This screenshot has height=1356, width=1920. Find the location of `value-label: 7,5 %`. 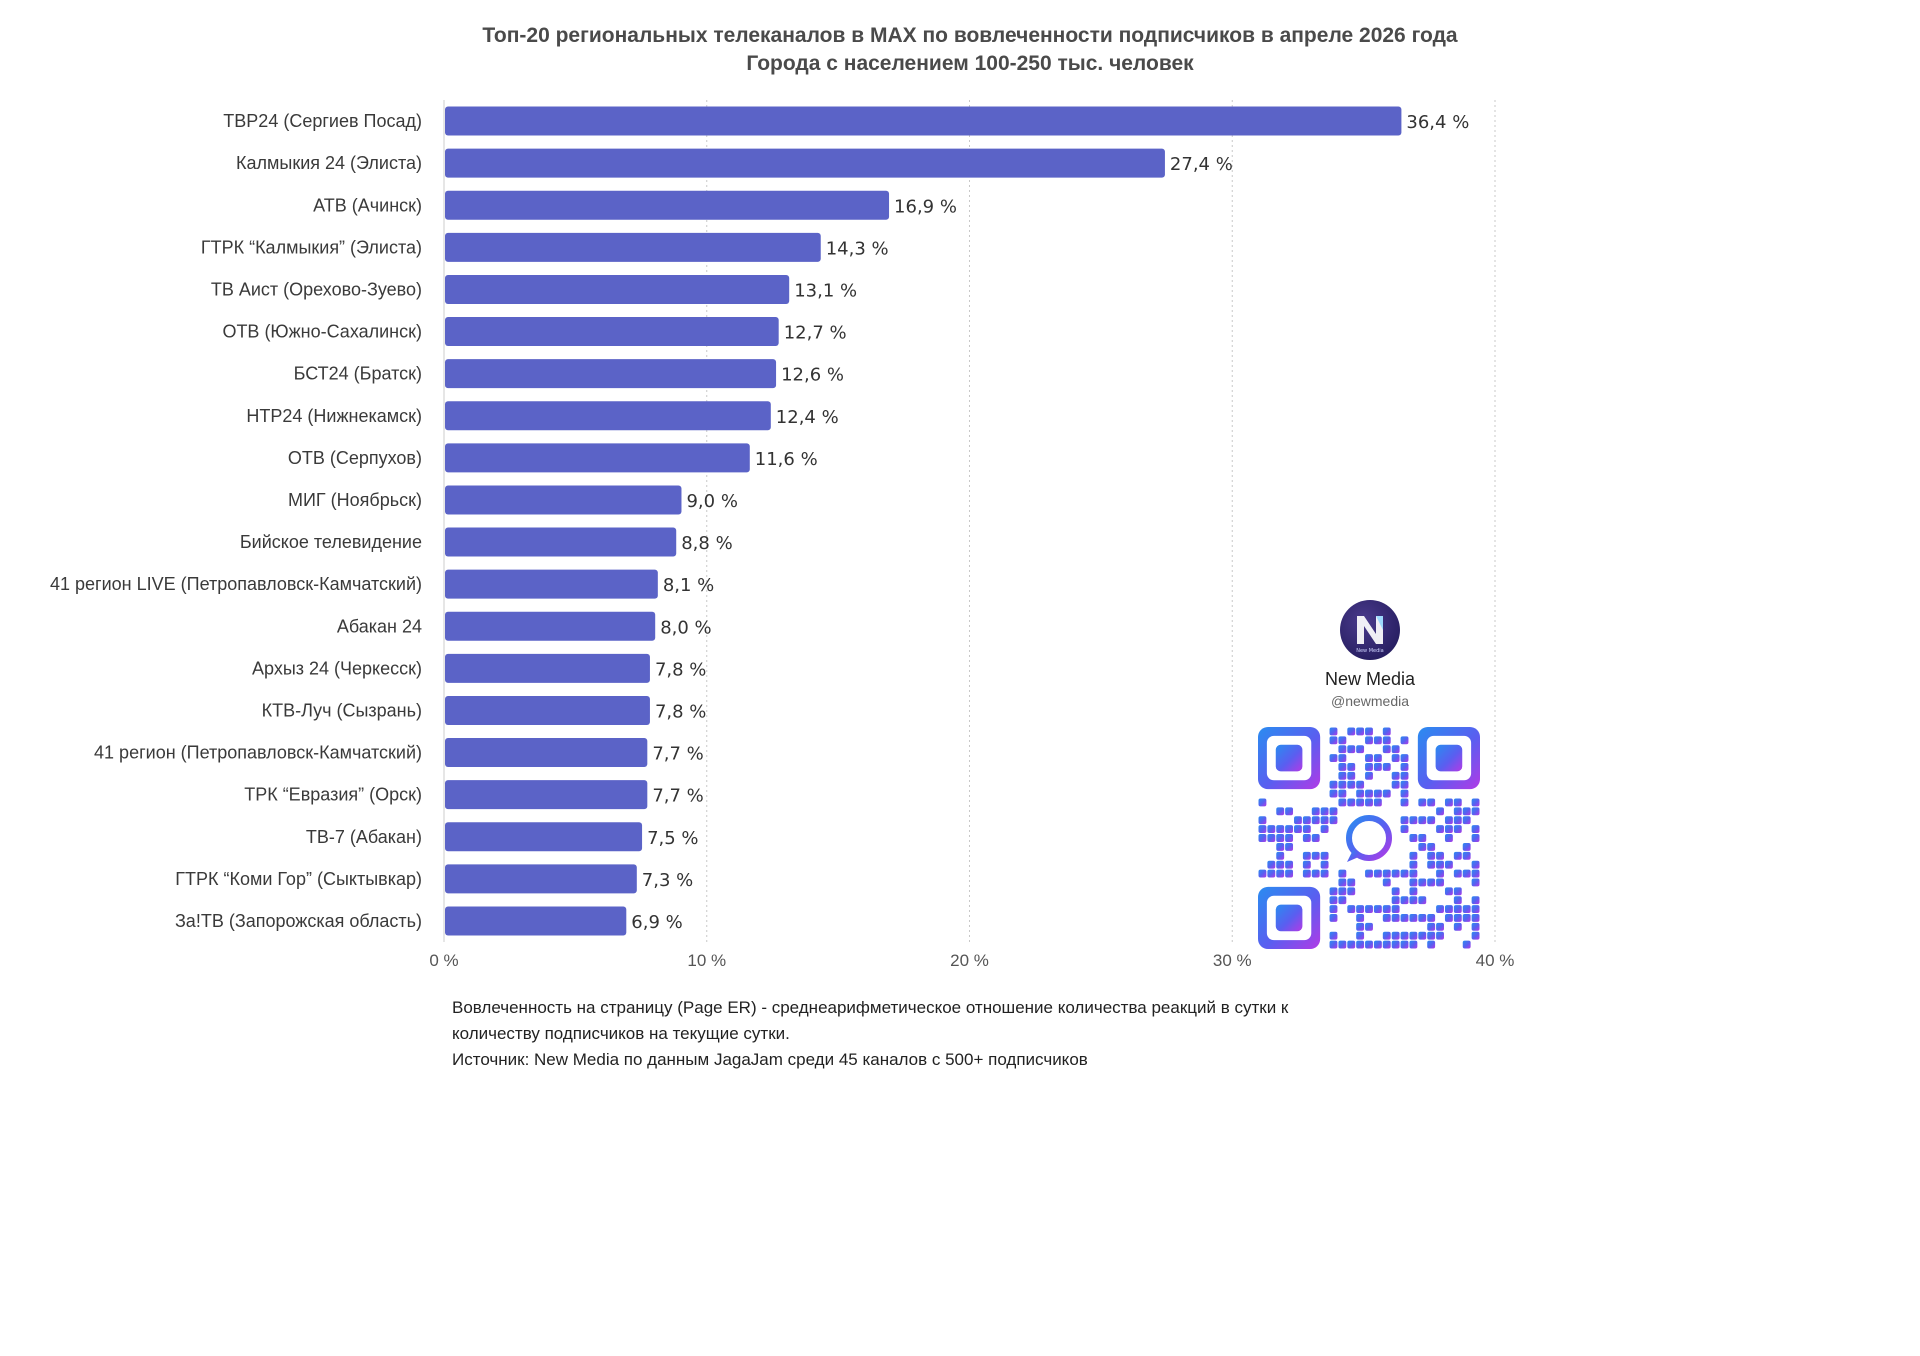

value-label: 7,5 % is located at coordinates (672, 838).